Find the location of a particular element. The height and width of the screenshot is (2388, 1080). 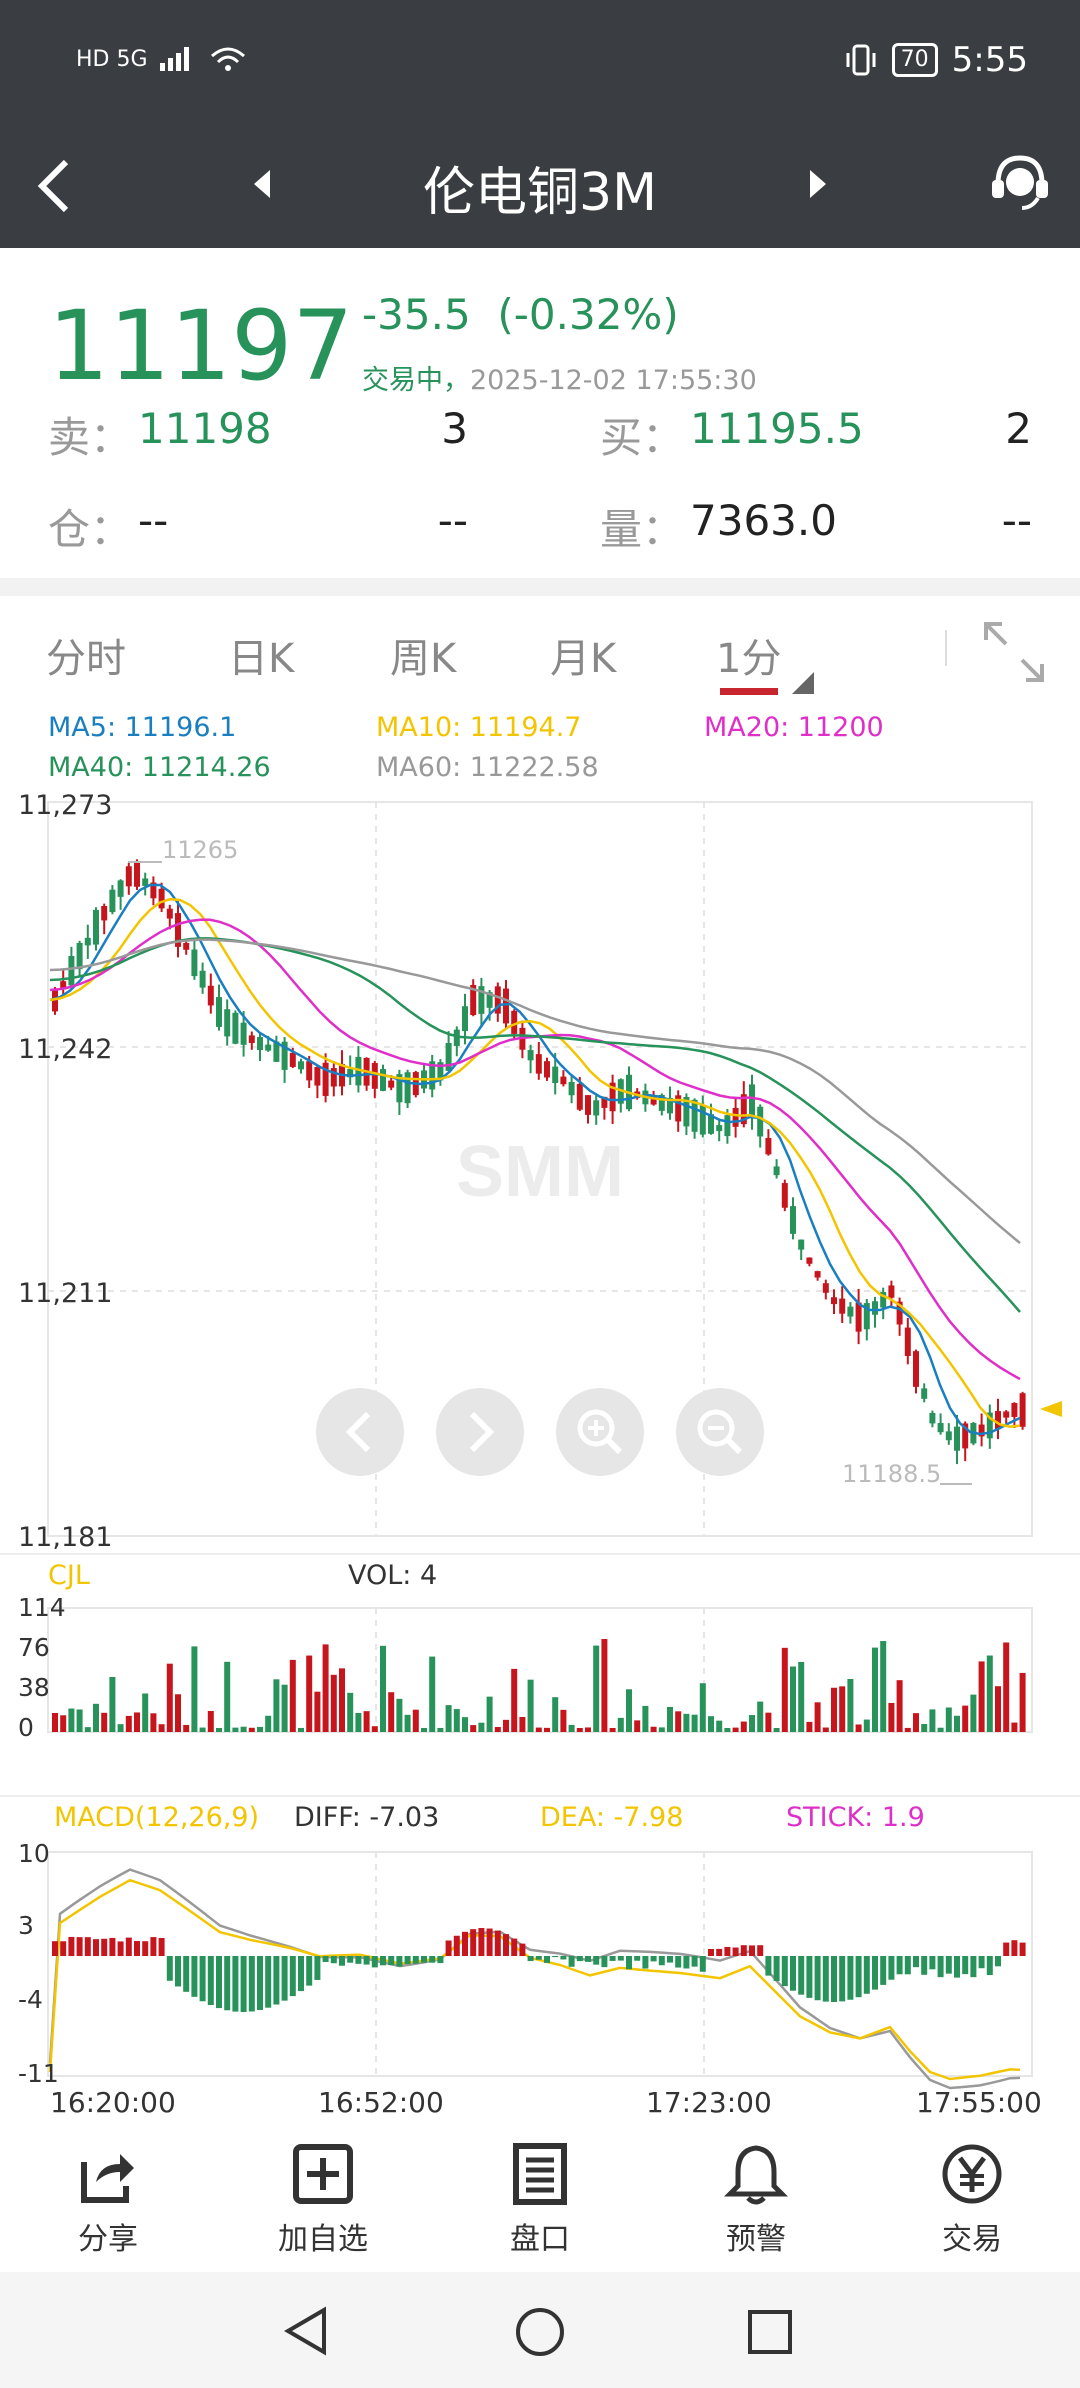

alert-label: 预警 is located at coordinates (756, 2239).